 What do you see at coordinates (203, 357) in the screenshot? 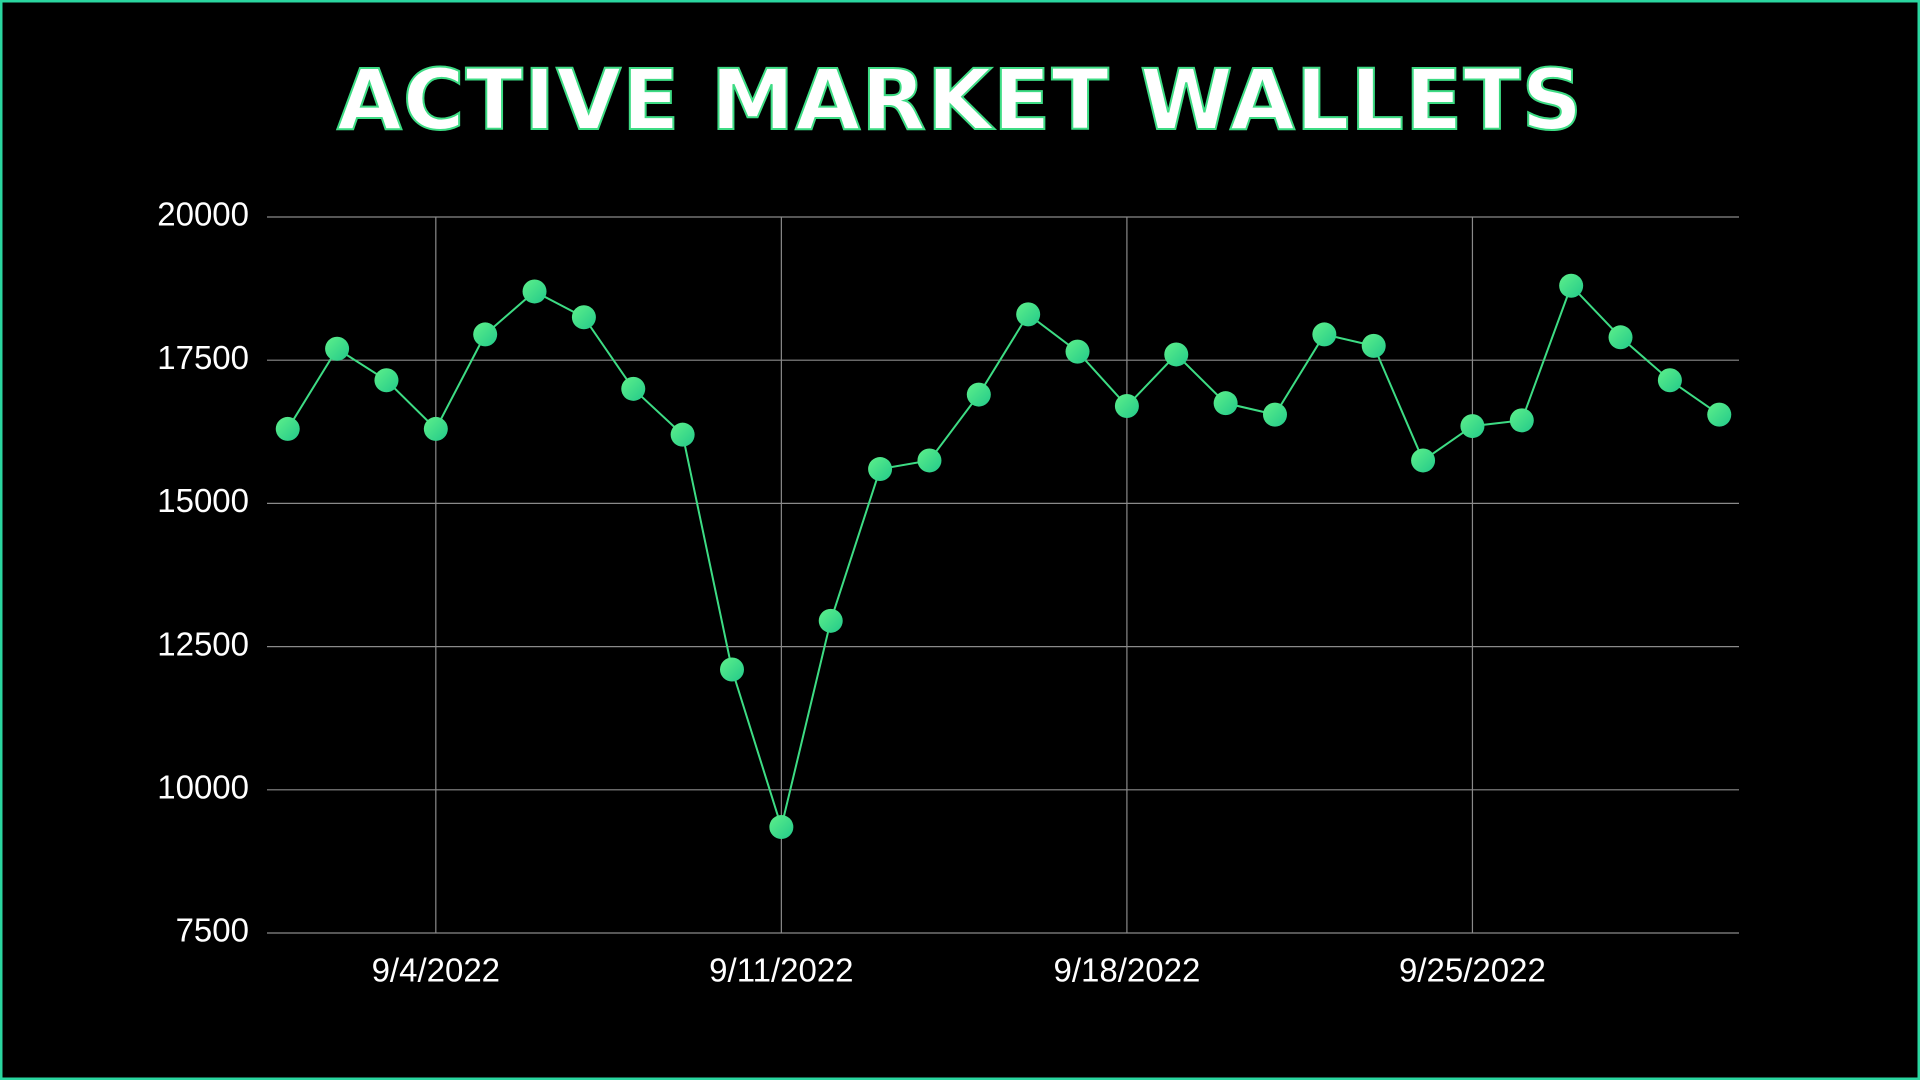
I see `y-tick-label: 17500` at bounding box center [203, 357].